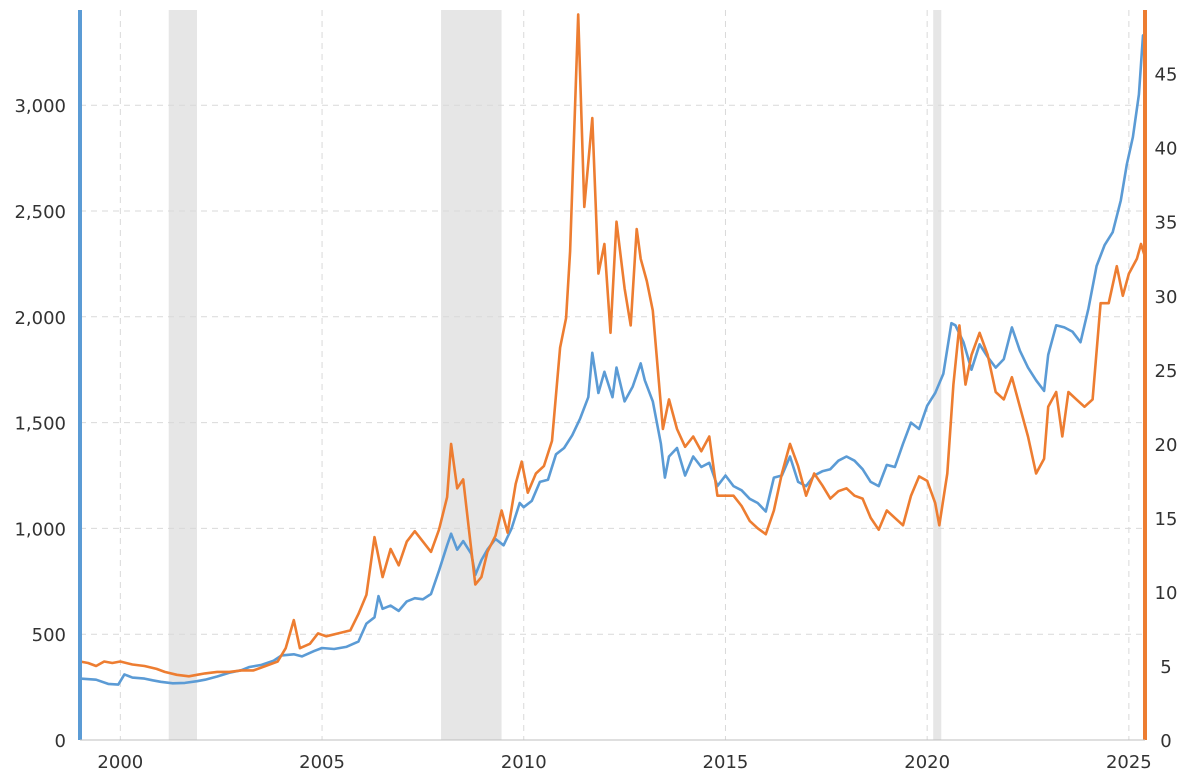 This screenshot has width=1189, height=778. What do you see at coordinates (40, 212) in the screenshot?
I see `y-left-tick-label: 2,500` at bounding box center [40, 212].